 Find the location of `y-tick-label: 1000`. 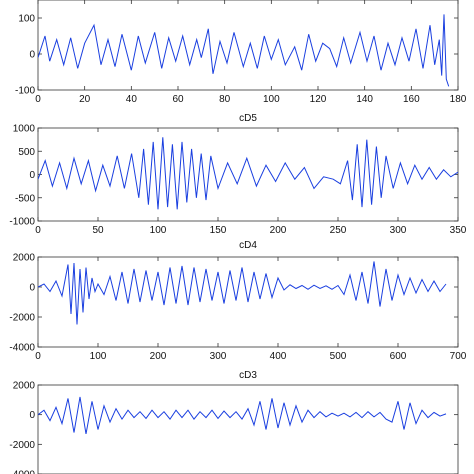

y-tick-label: 1000 is located at coordinates (24, 129).